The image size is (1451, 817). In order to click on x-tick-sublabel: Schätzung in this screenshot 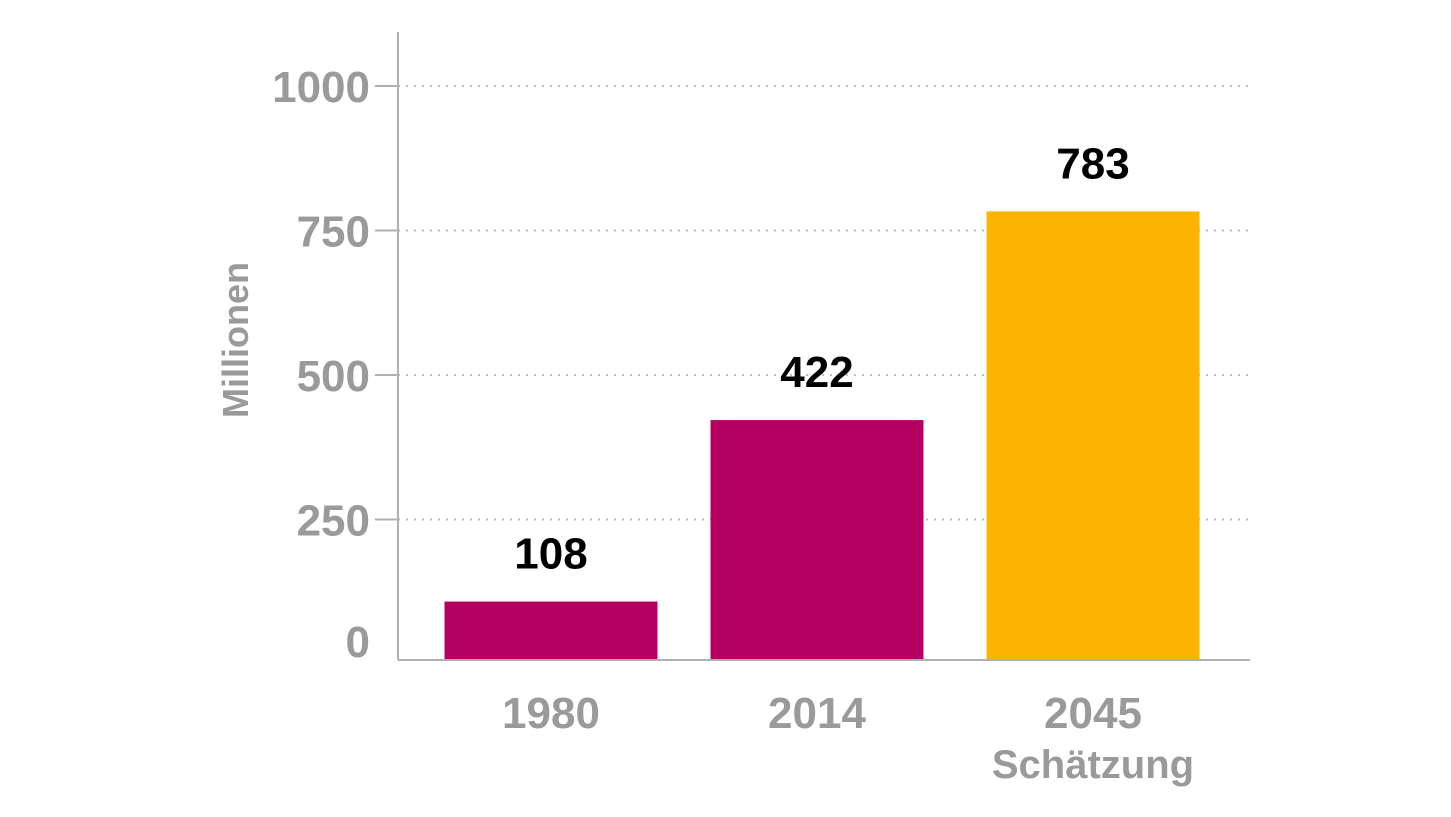, I will do `click(1093, 765)`.